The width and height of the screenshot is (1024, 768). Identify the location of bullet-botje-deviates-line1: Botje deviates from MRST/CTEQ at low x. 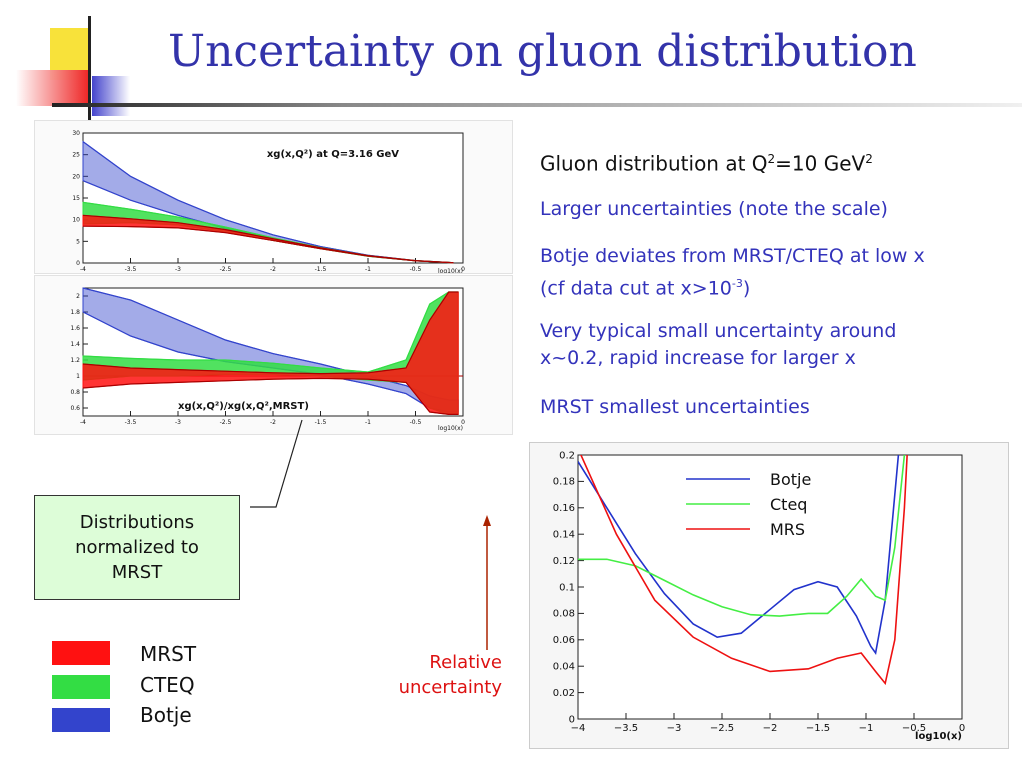
(732, 256).